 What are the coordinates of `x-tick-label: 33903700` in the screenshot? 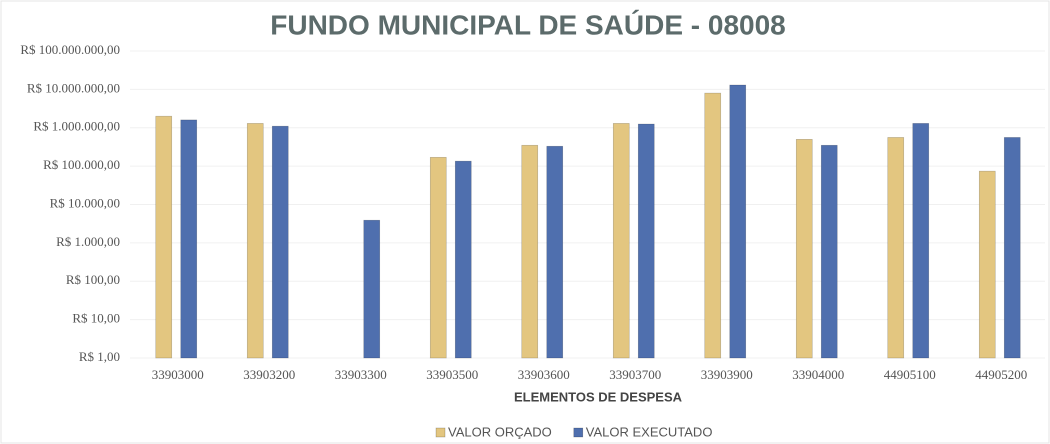 It's located at (635, 374).